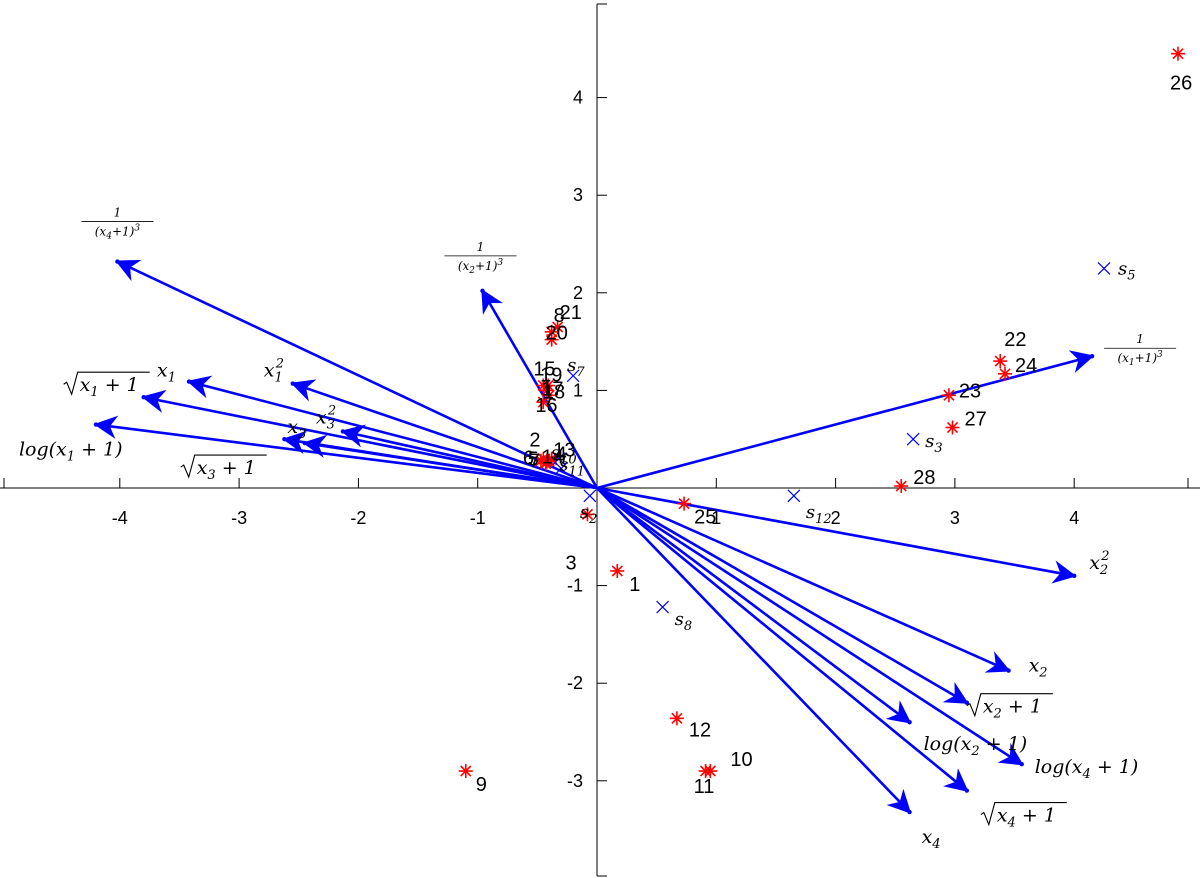 This screenshot has height=878, width=1200. Describe the element at coordinates (705, 518) in the screenshot. I see `observation-label: 25` at that location.